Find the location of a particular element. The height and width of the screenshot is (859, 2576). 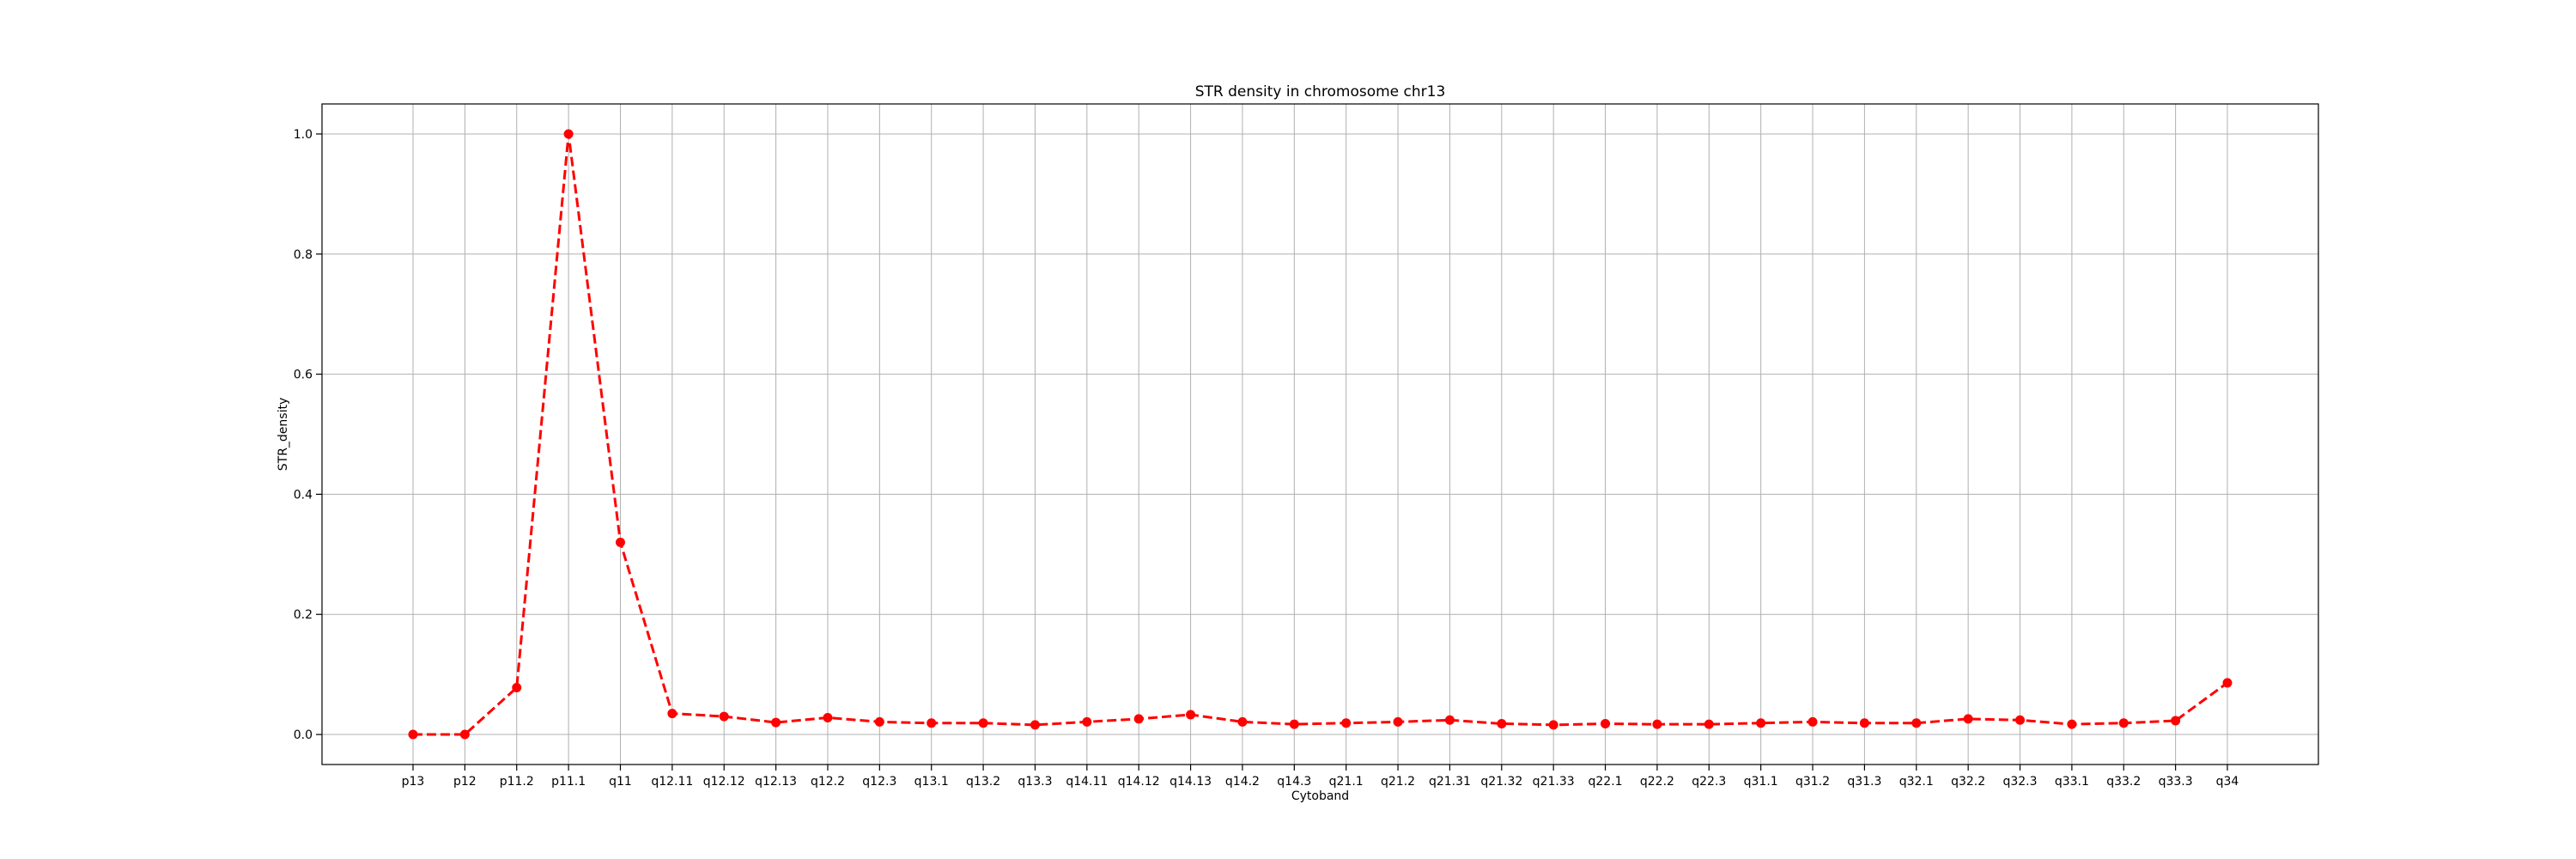

x-tick-label: q21.2 is located at coordinates (1398, 782).